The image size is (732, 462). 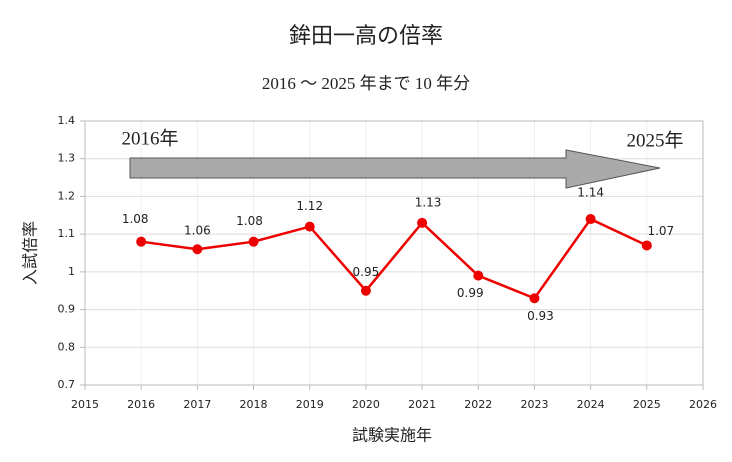 I want to click on x-tick-label: 2022, so click(x=478, y=404).